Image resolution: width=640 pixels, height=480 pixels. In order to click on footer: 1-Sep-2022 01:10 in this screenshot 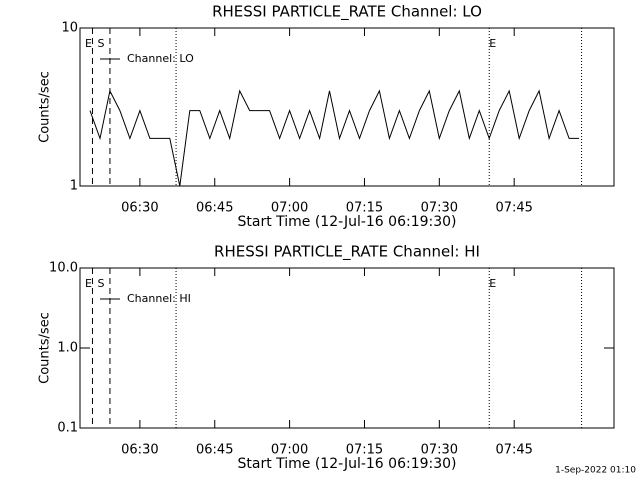, I will do `click(595, 471)`.